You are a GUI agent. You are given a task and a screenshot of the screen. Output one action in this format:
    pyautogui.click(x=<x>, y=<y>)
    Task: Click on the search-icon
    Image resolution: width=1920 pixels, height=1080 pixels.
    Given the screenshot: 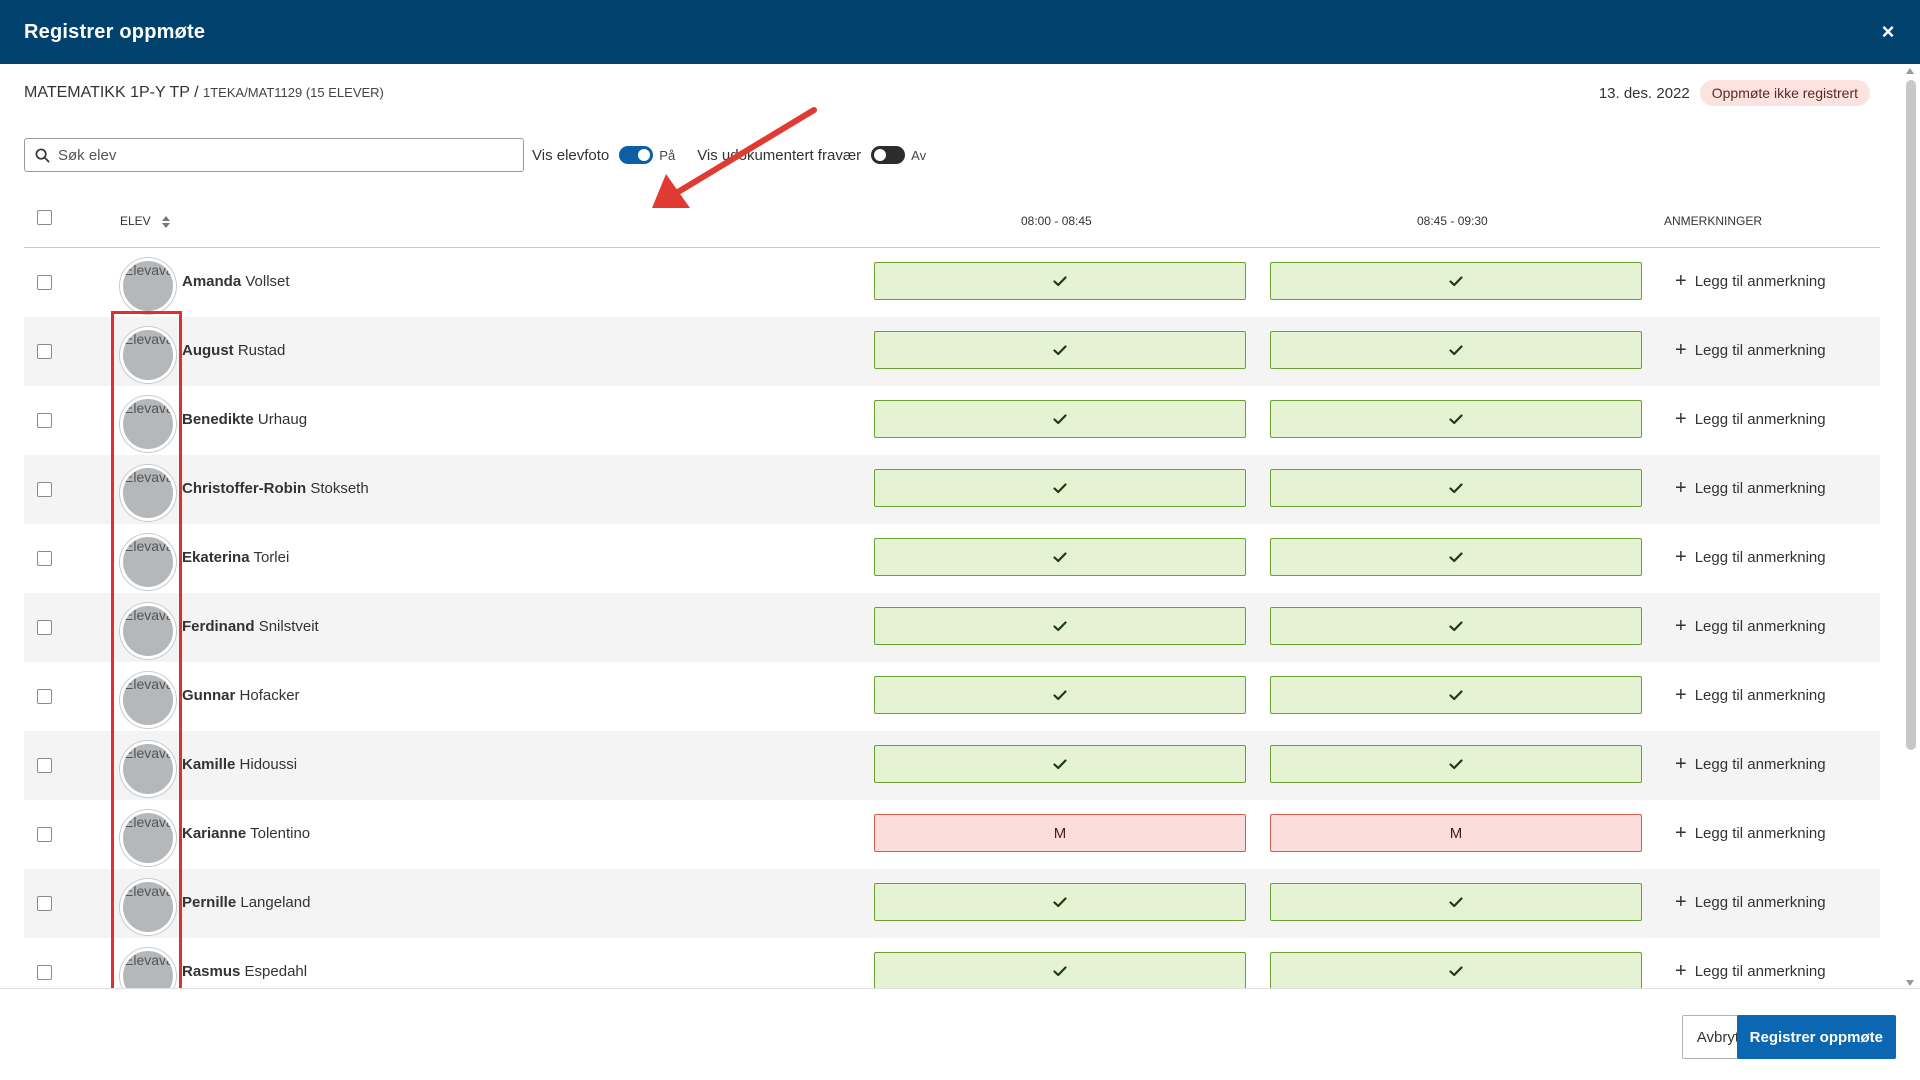 What is the action you would take?
    pyautogui.click(x=42, y=155)
    